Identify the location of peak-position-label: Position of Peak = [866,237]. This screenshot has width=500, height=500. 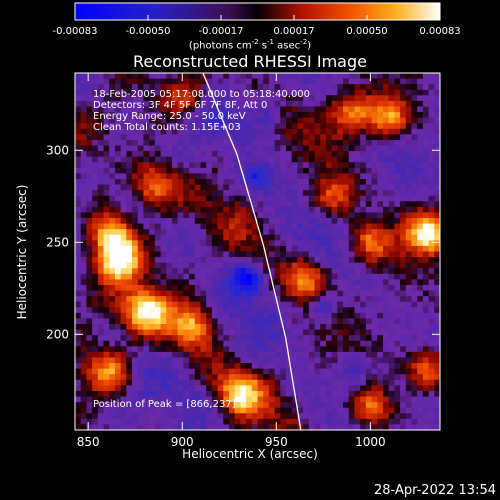
(164, 404).